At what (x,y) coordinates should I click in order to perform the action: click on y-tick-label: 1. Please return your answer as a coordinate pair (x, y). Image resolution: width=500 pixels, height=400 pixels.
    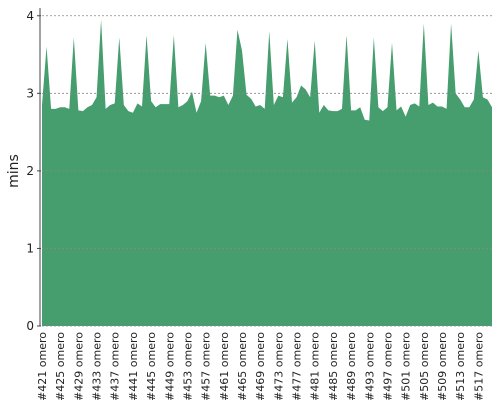
    Looking at the image, I should click on (30, 248).